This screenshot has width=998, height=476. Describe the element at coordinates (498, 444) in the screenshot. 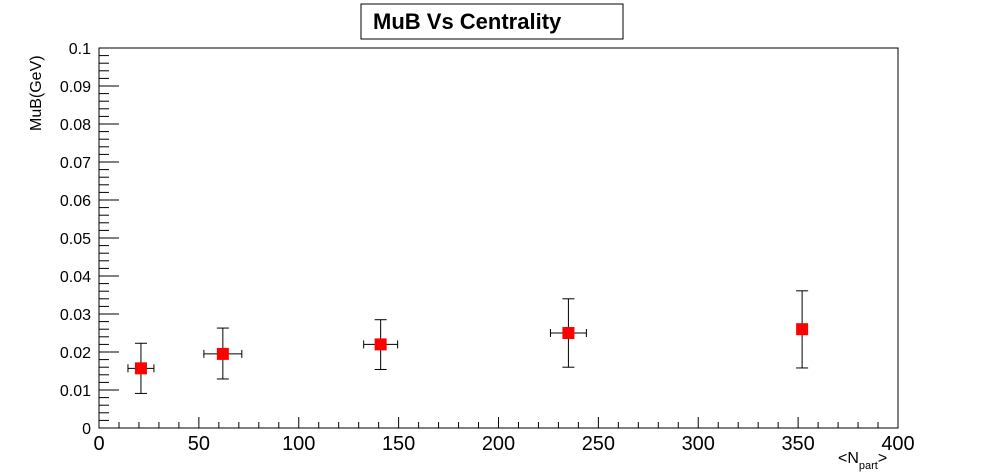

I see `x-tick-label: 200` at that location.